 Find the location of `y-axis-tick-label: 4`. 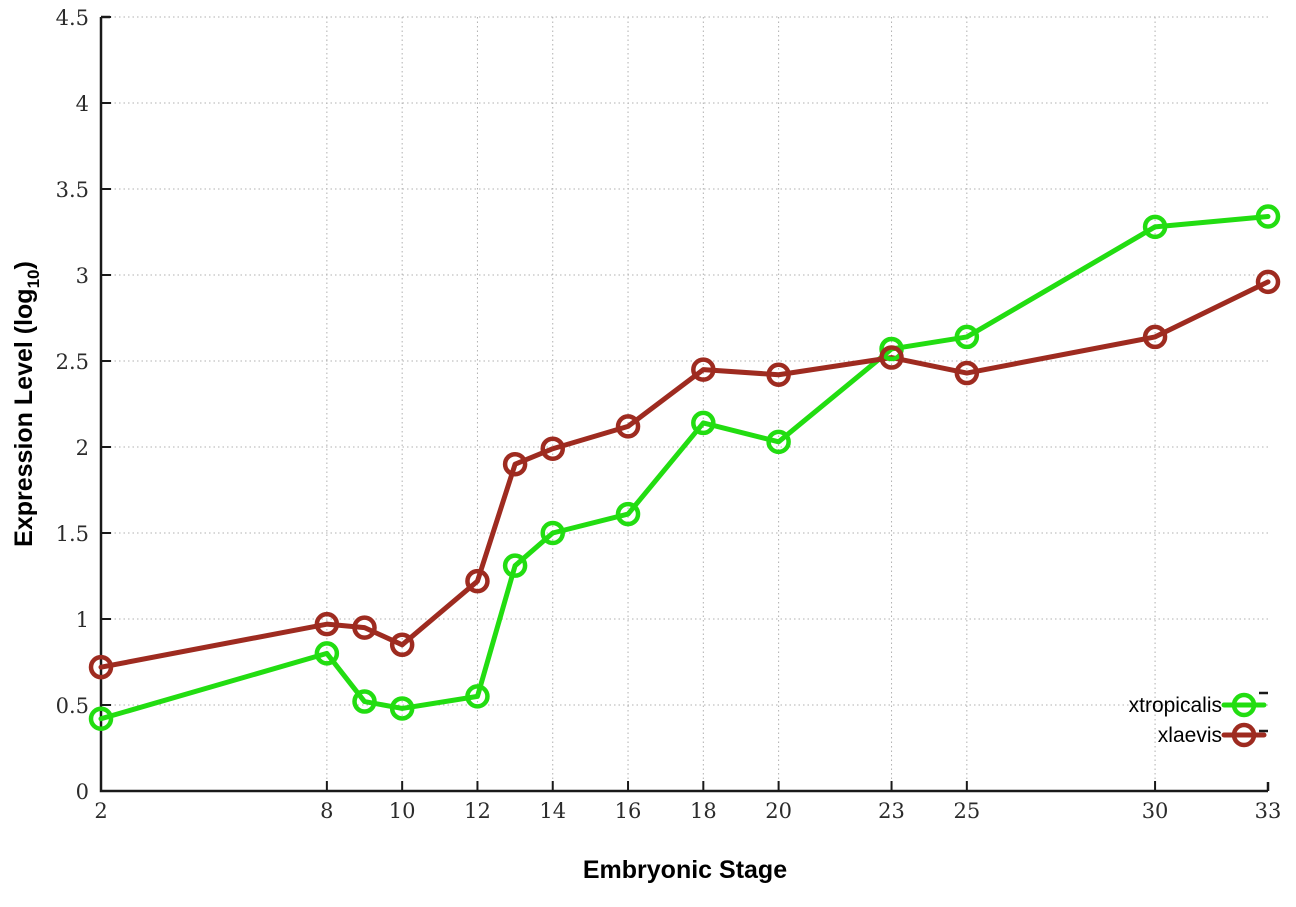

y-axis-tick-label: 4 is located at coordinates (82, 104).